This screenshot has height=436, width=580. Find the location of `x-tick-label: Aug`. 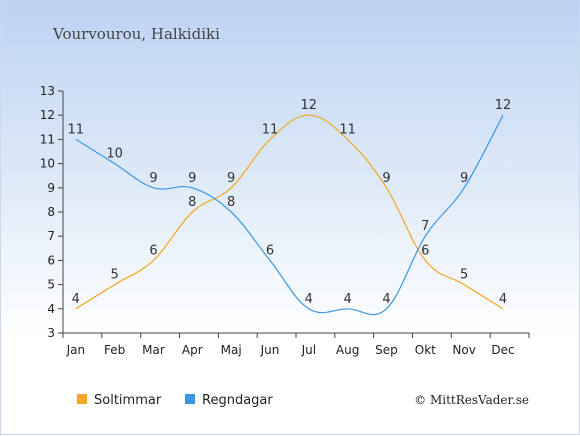

x-tick-label: Aug is located at coordinates (347, 350).